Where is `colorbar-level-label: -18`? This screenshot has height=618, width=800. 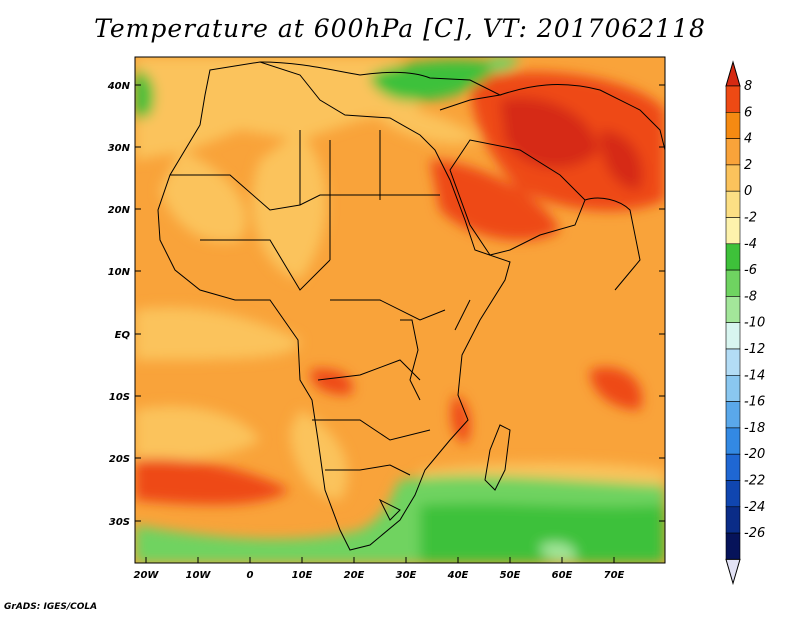 colorbar-level-label: -18 is located at coordinates (754, 428).